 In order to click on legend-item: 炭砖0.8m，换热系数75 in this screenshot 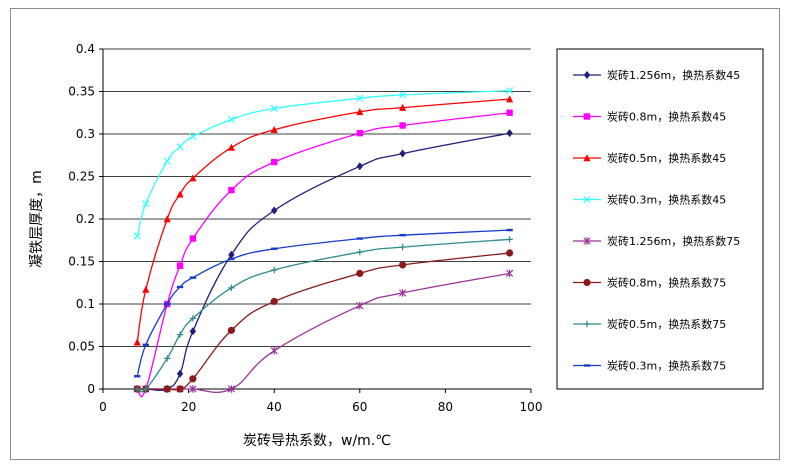, I will do `click(649, 283)`.